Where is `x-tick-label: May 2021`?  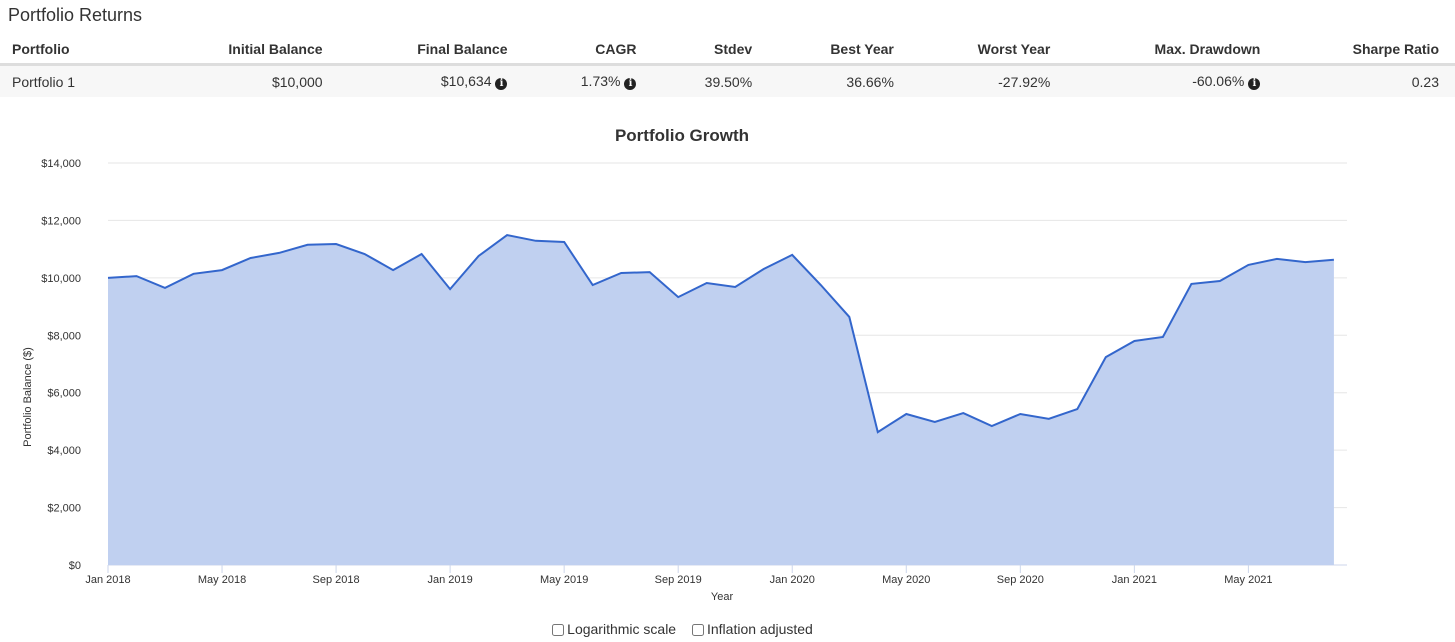
x-tick-label: May 2021 is located at coordinates (1248, 580).